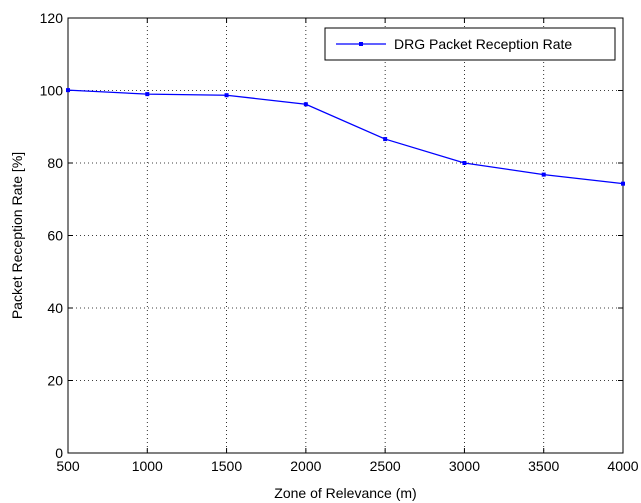  I want to click on y-tick-label: 120, so click(52, 18).